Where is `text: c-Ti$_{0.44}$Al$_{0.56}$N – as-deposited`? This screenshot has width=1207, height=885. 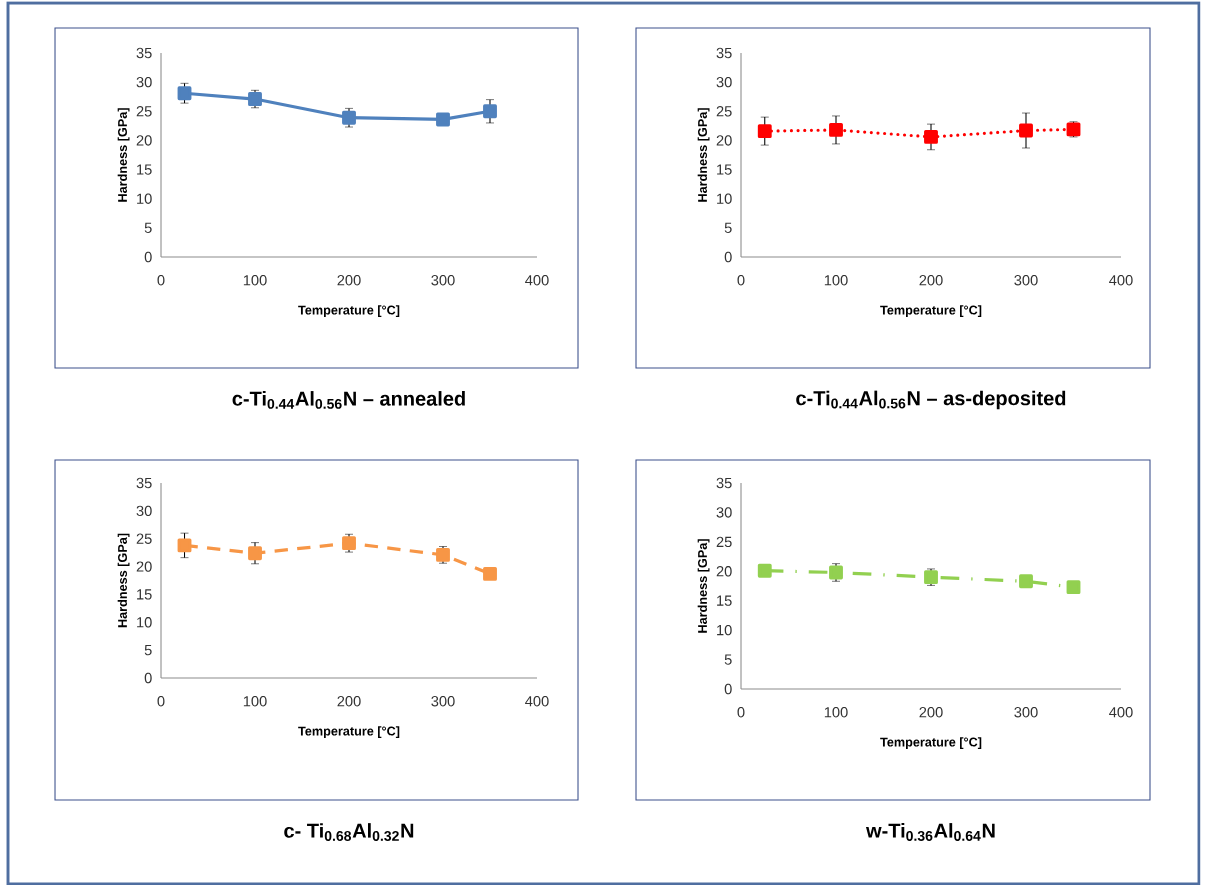
text: c-Ti$_{0.44}$Al$_{0.56}$N – as-deposited is located at coordinates (931, 400).